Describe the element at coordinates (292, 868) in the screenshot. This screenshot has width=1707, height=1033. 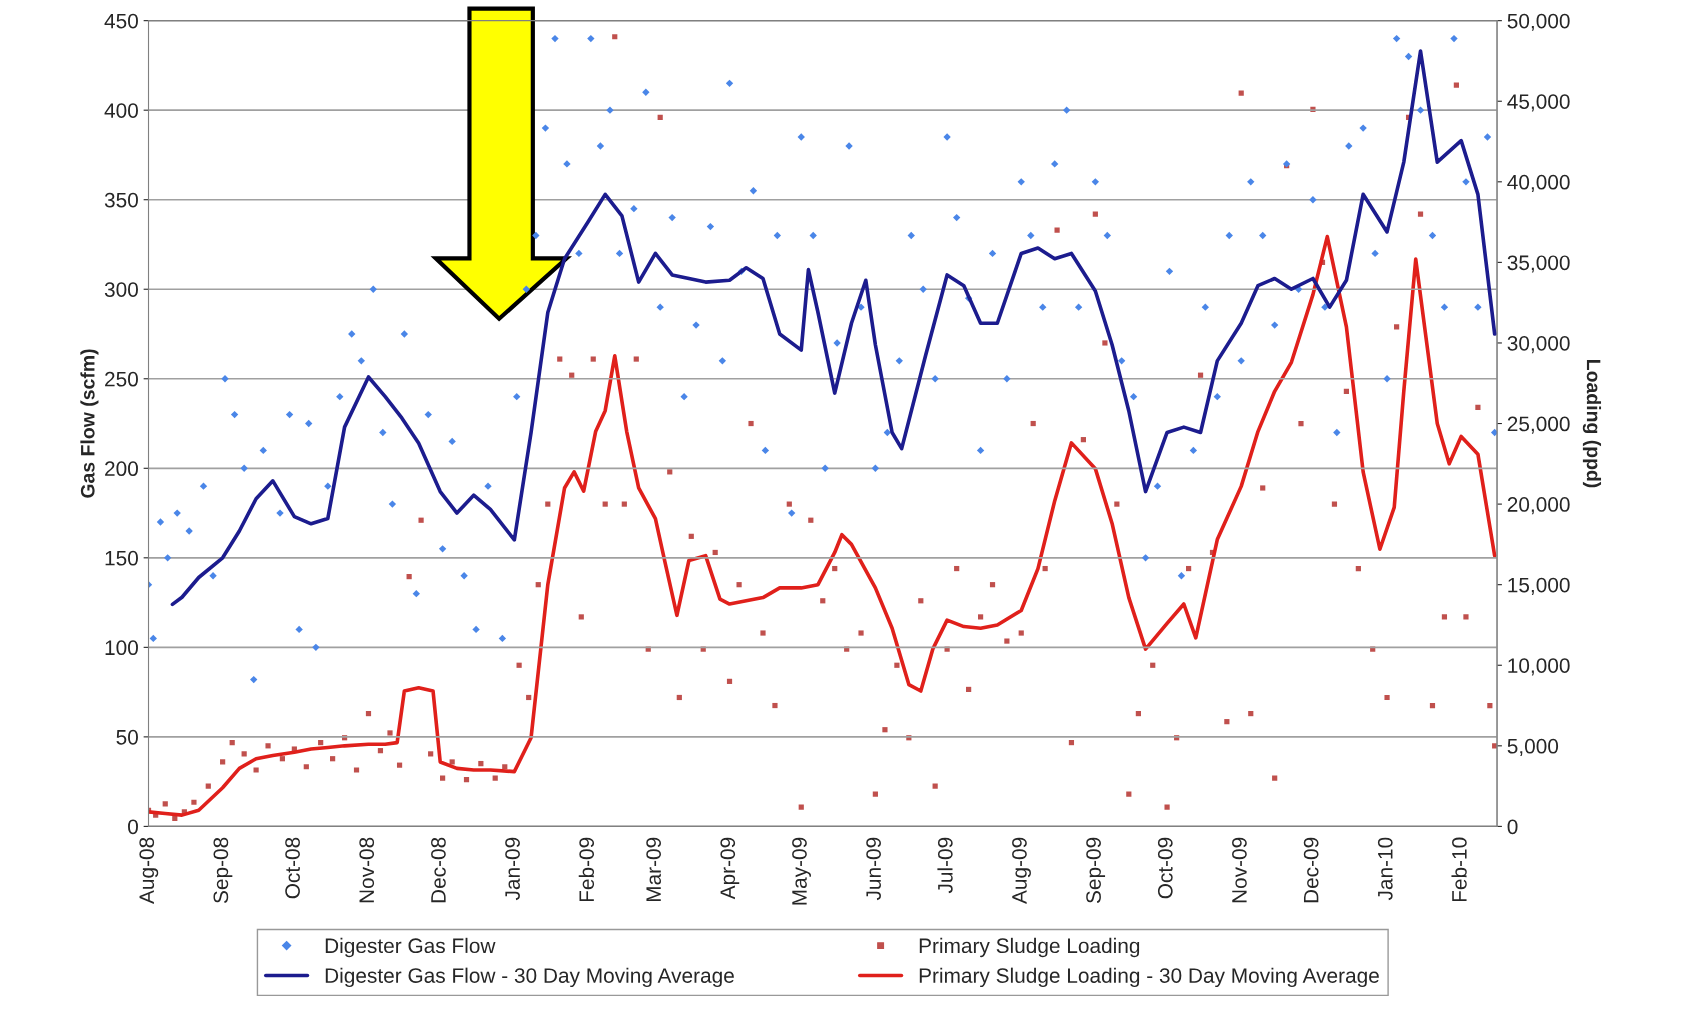
I see `x-tick-label: Oct-08` at that location.